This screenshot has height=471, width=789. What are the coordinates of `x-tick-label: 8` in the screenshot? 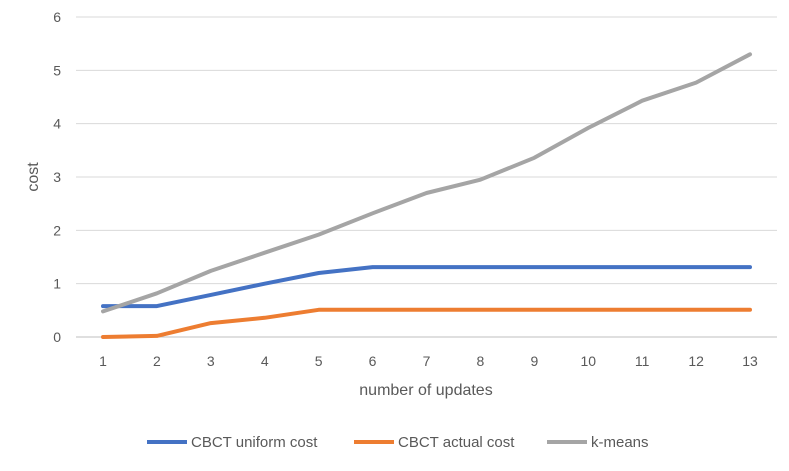 It's located at (481, 361).